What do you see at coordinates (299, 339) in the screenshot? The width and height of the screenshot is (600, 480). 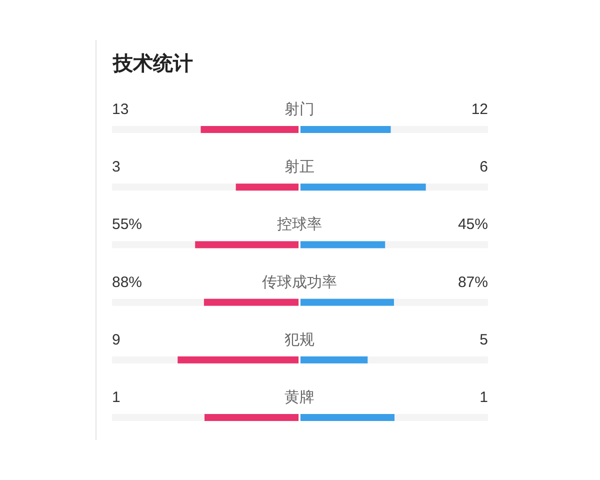 I see `category-label: 犯规` at bounding box center [299, 339].